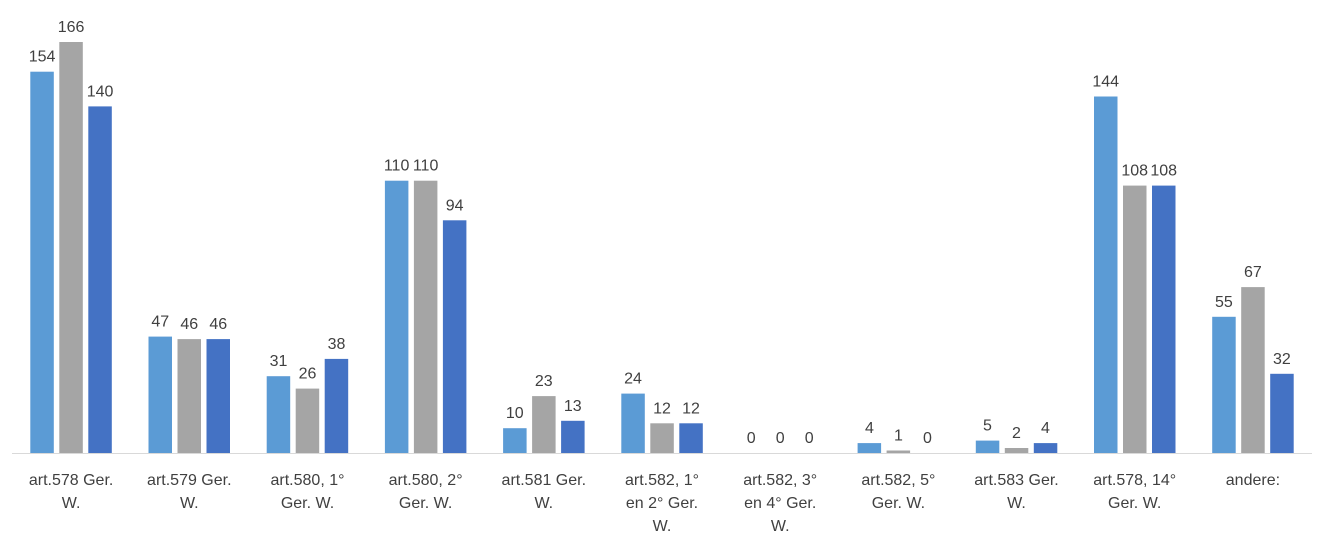 This screenshot has width=1319, height=548. Describe the element at coordinates (1016, 433) in the screenshot. I see `data-label: 2` at that location.